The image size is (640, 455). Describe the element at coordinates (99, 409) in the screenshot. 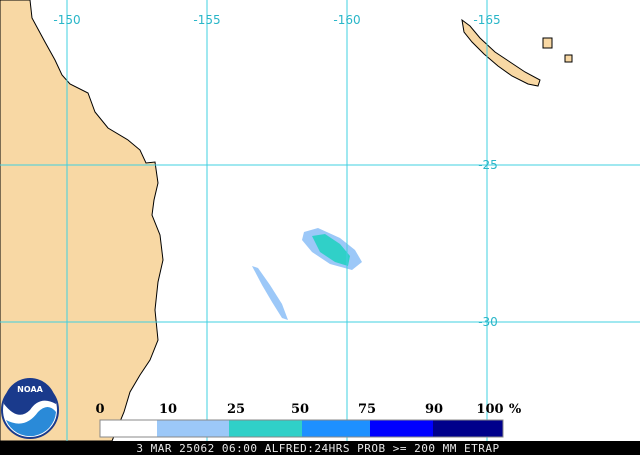

I see `legend-label: 0` at that location.